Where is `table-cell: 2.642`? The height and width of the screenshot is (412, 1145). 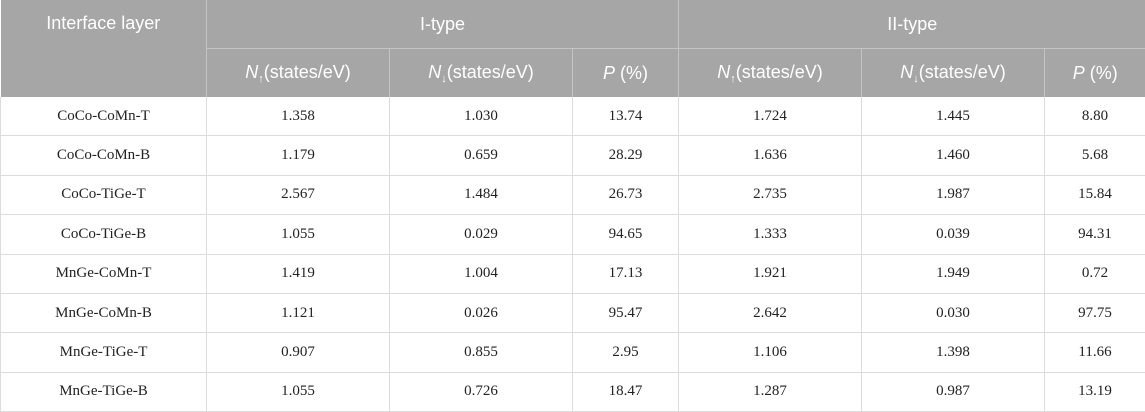
table-cell: 2.642 is located at coordinates (770, 312).